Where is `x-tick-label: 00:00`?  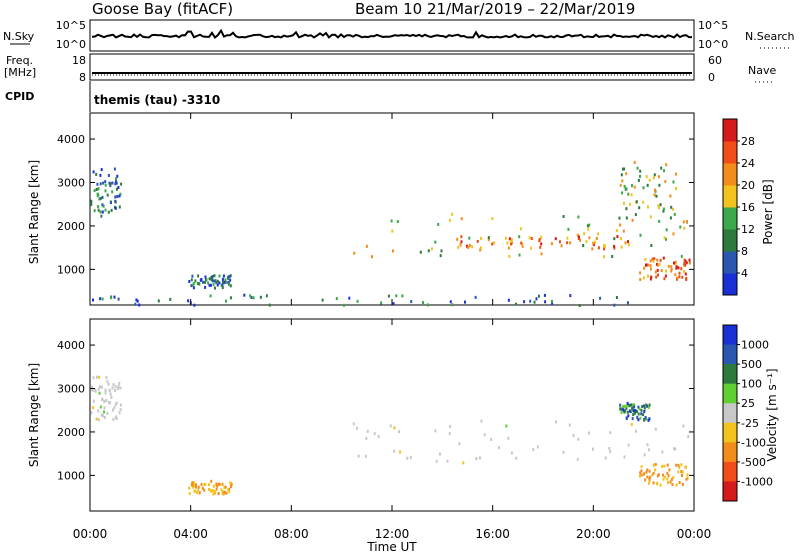
x-tick-label: 00:00 is located at coordinates (694, 534).